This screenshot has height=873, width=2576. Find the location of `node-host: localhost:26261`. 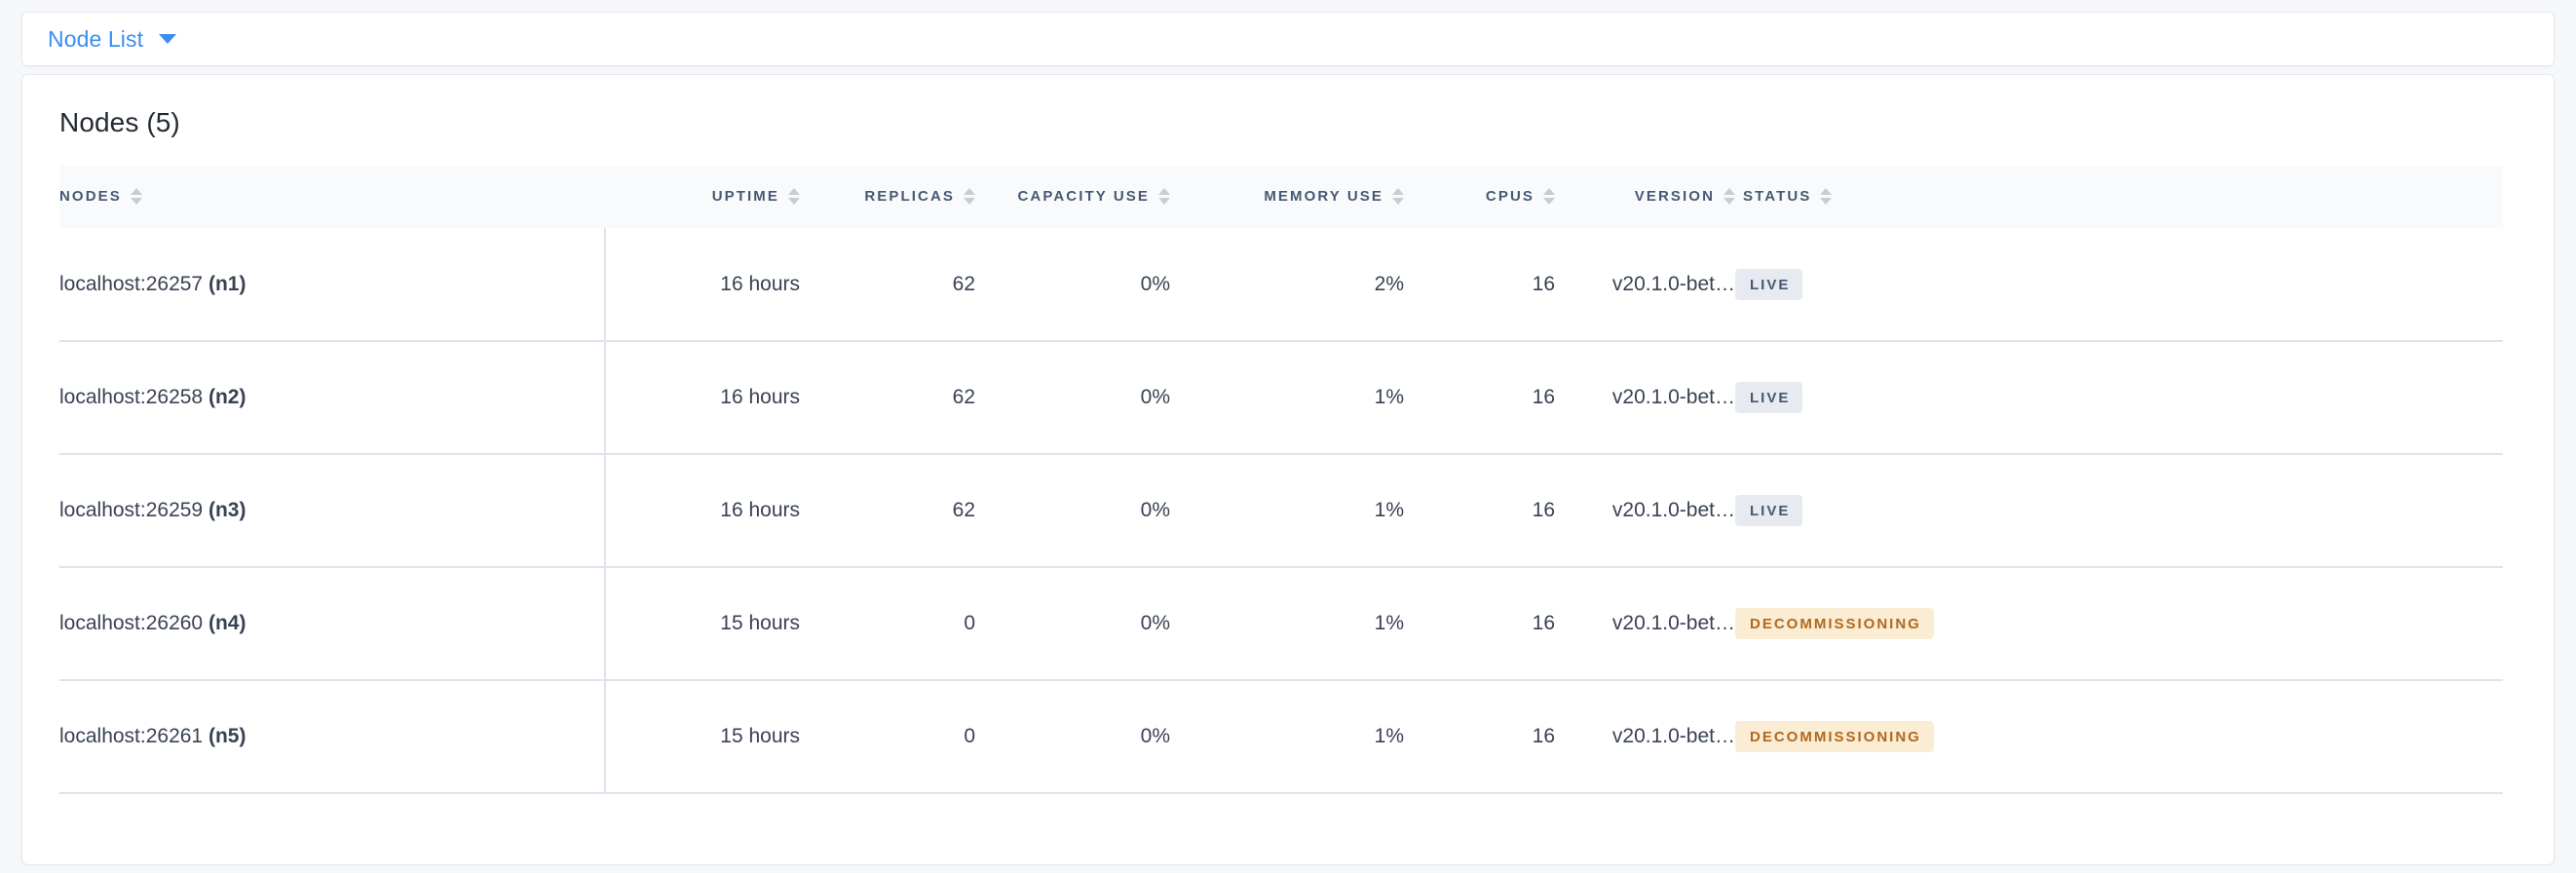

node-host: localhost:26261 is located at coordinates (131, 736).